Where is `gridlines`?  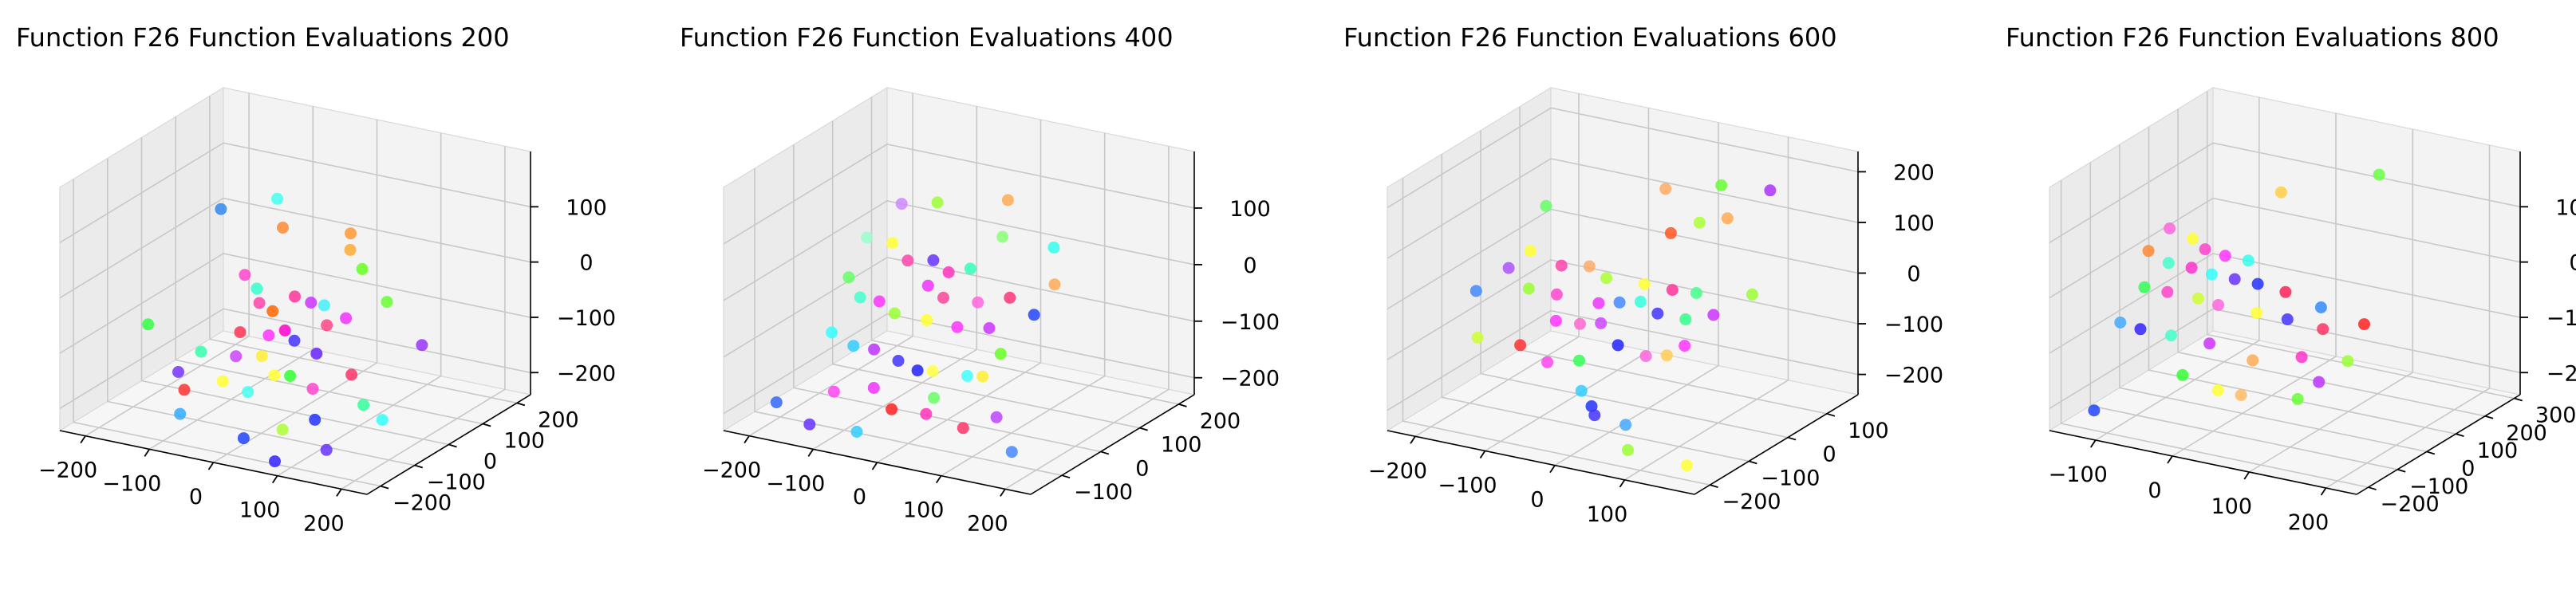 gridlines is located at coordinates (2285, 290).